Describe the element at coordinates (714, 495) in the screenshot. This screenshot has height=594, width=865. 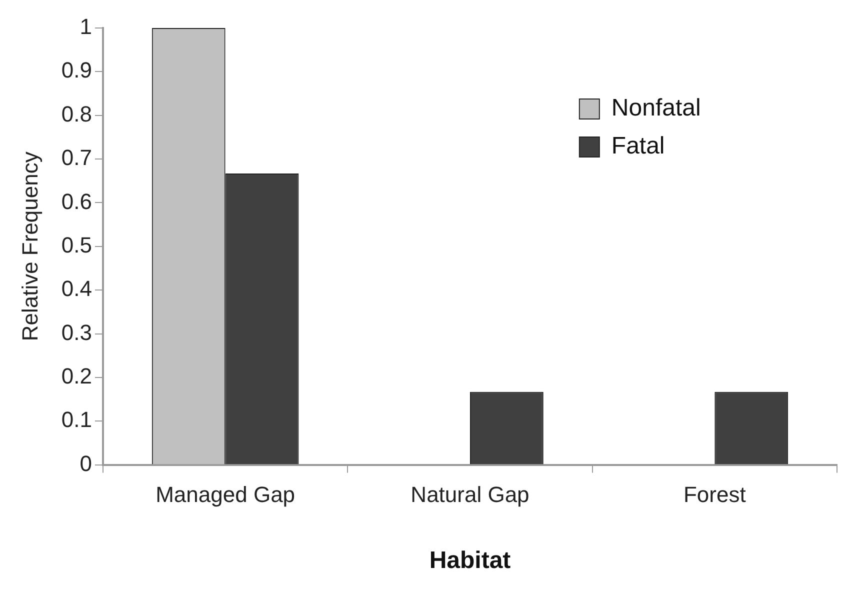
I see `x-tick-label: Forest` at that location.